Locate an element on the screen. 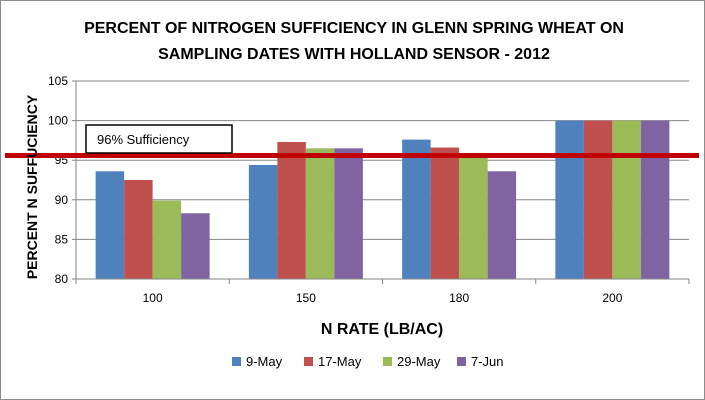 The height and width of the screenshot is (400, 705). legend-label-17-May: 17-May is located at coordinates (340, 361).